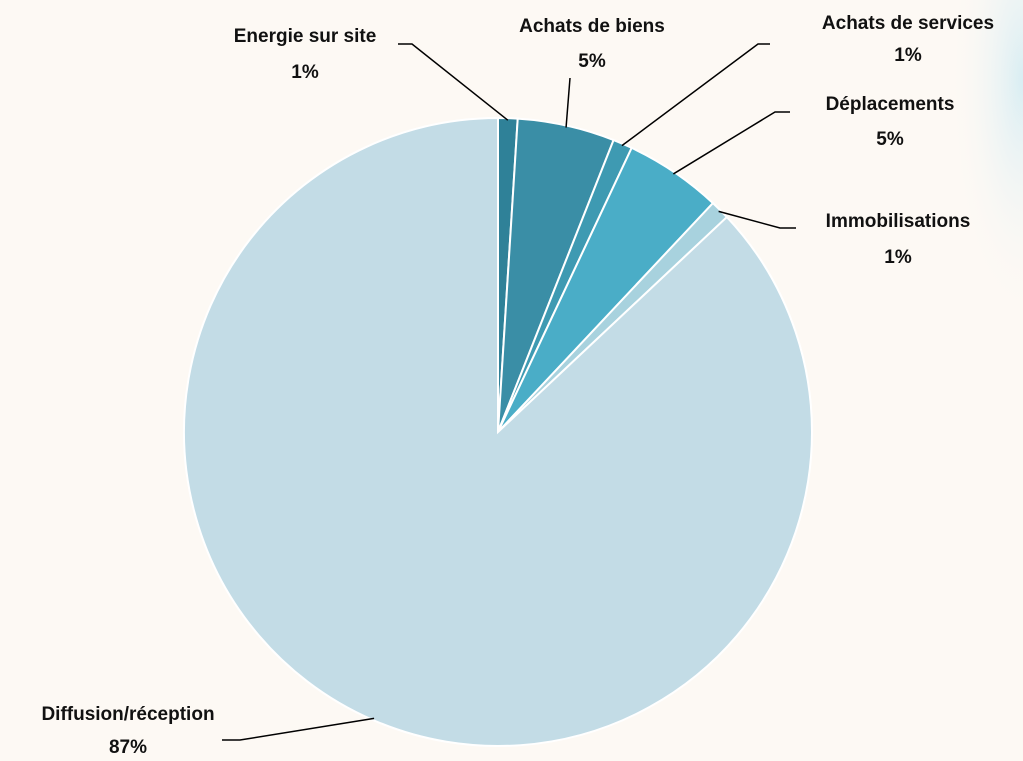 The width and height of the screenshot is (1023, 761). What do you see at coordinates (961, 200) in the screenshot?
I see `glow` at bounding box center [961, 200].